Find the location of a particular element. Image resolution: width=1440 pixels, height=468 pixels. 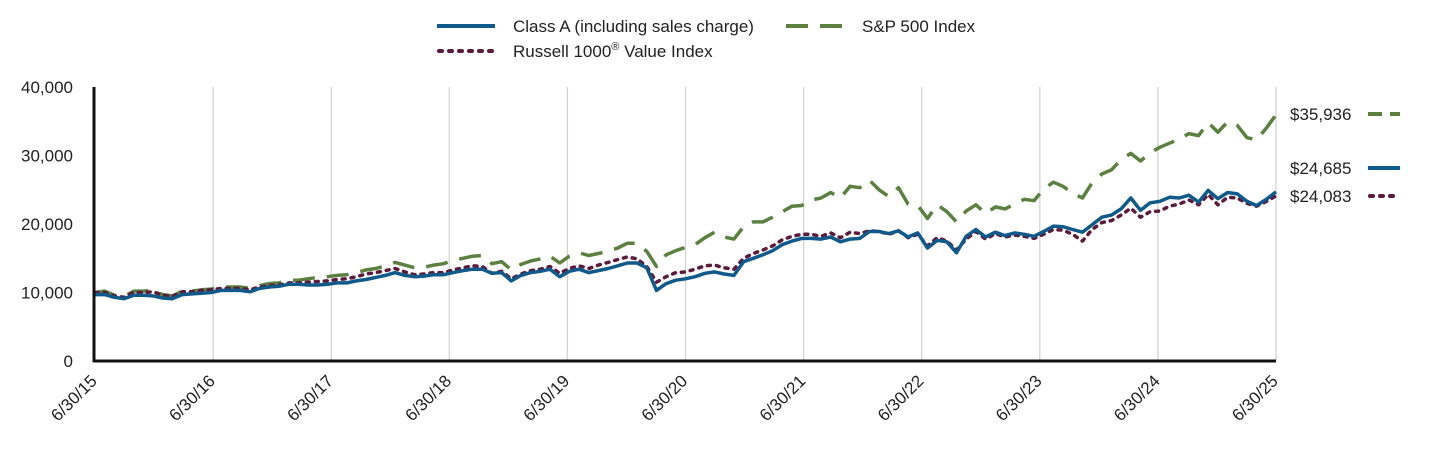

end-value-label: $24,685 is located at coordinates (1320, 168).